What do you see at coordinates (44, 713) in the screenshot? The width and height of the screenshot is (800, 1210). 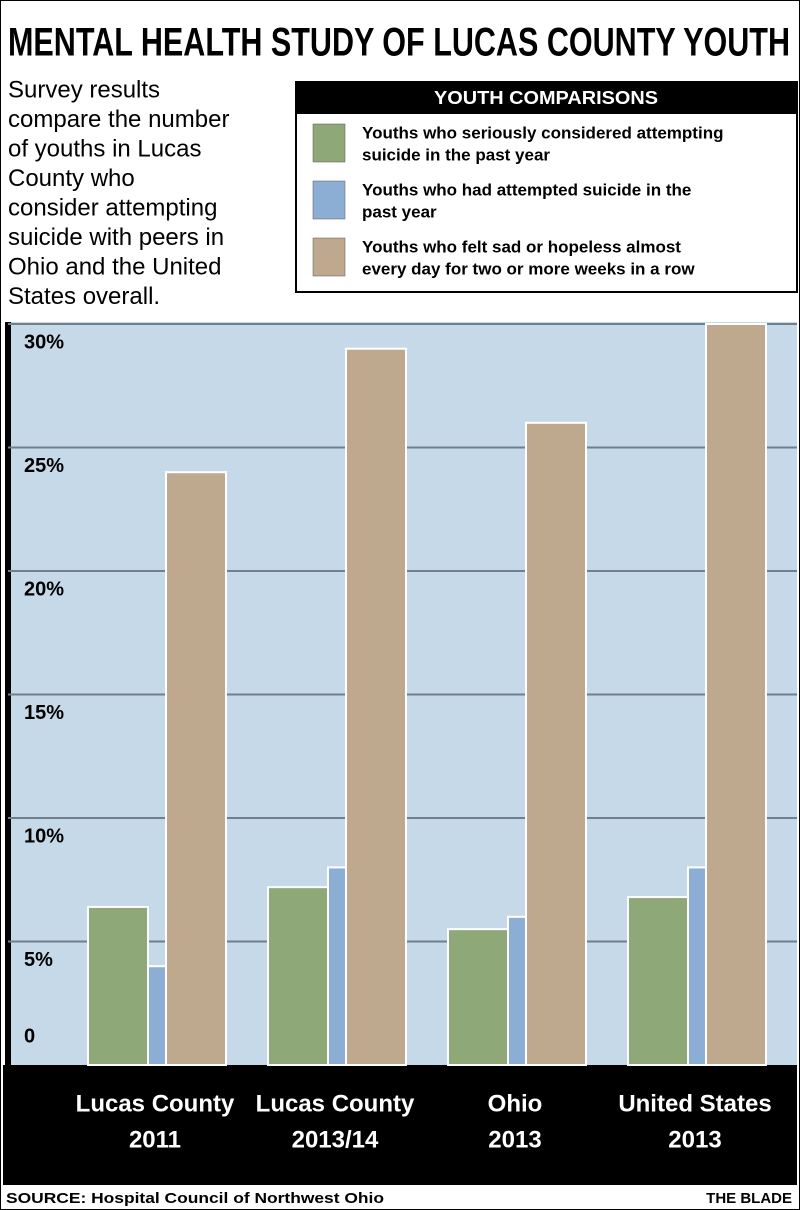 I see `y-tick-label: 15%` at bounding box center [44, 713].